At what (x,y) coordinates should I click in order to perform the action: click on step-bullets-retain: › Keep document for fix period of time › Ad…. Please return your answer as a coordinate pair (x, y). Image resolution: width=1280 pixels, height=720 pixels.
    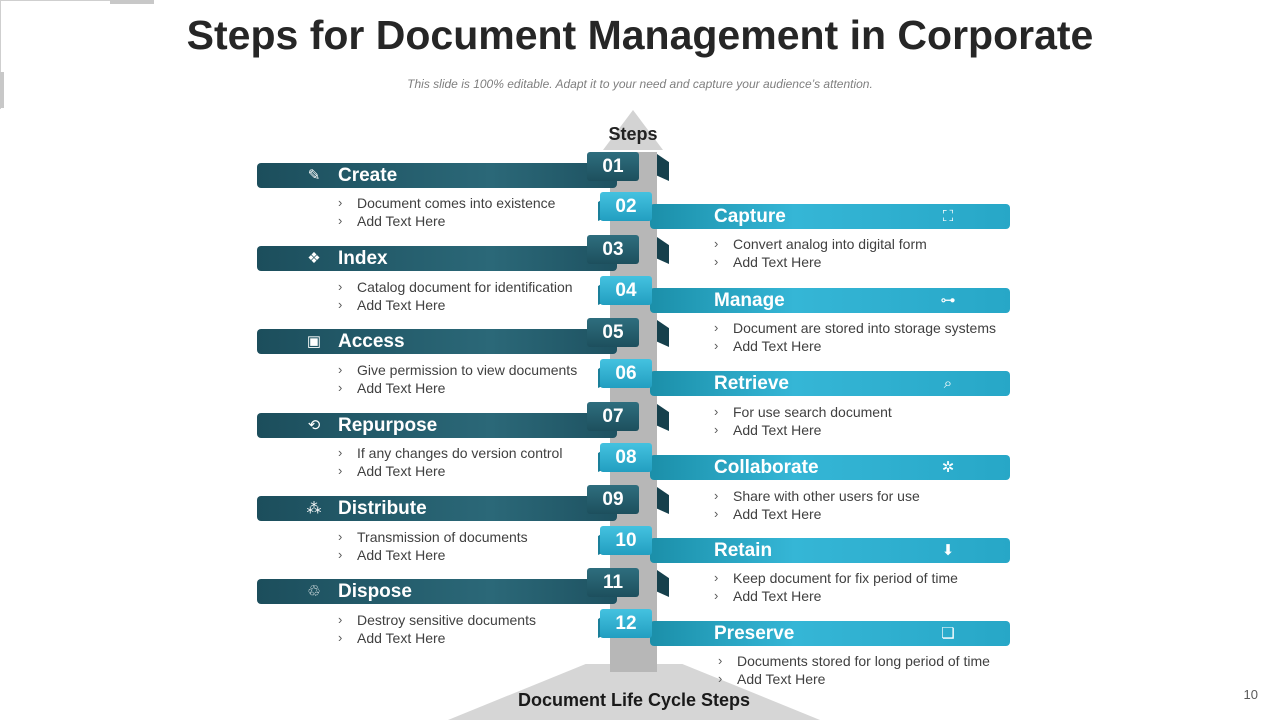
    Looking at the image, I should click on (836, 587).